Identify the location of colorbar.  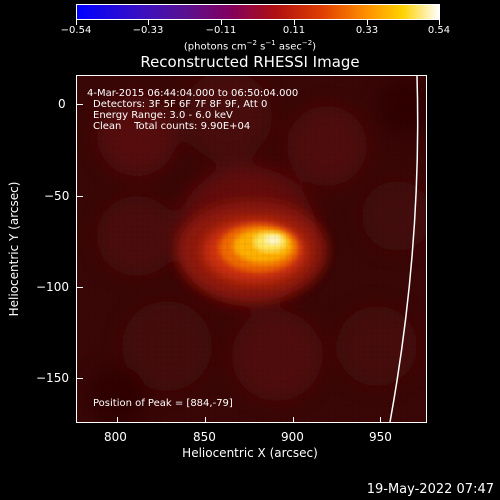
(258, 12).